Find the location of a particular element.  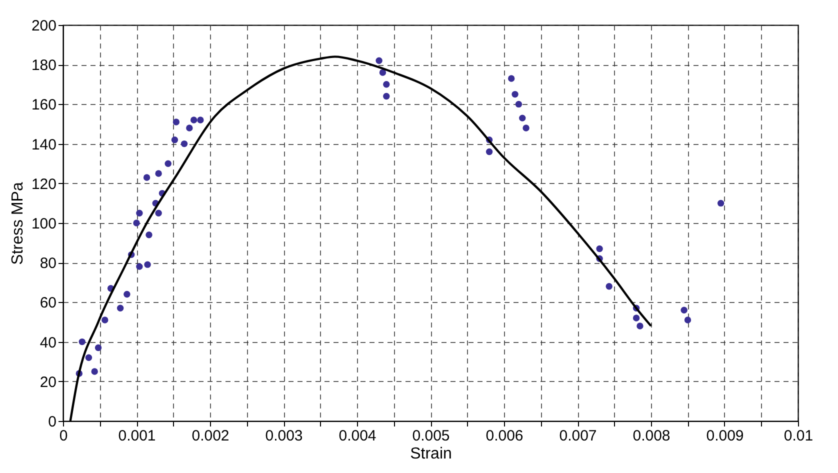

y-tick-label: 60 is located at coordinates (48, 303).